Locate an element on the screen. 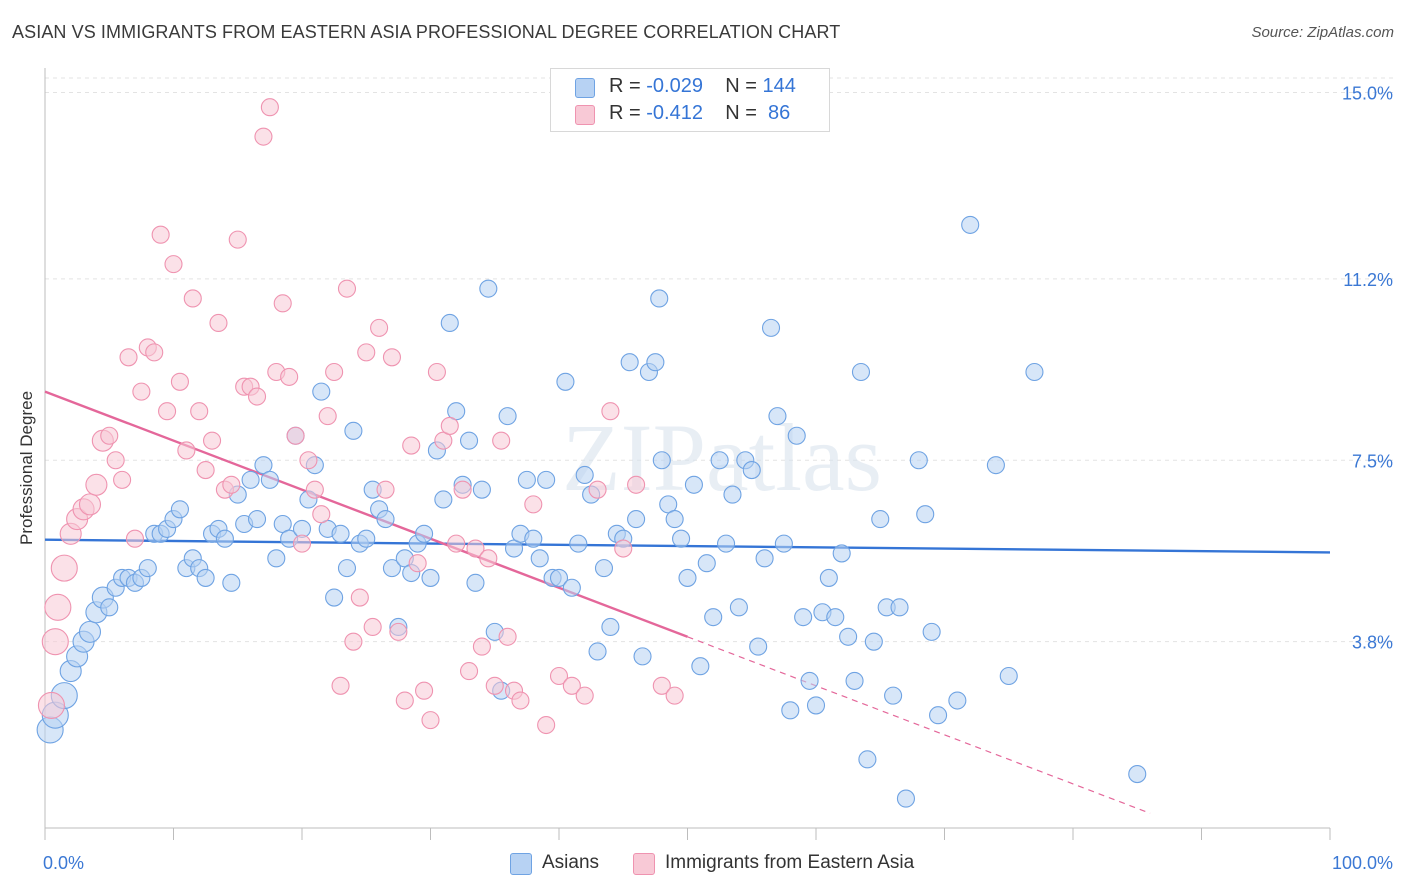 This screenshot has width=1406, height=892. legend-r-value: -0.029 is located at coordinates (674, 86).